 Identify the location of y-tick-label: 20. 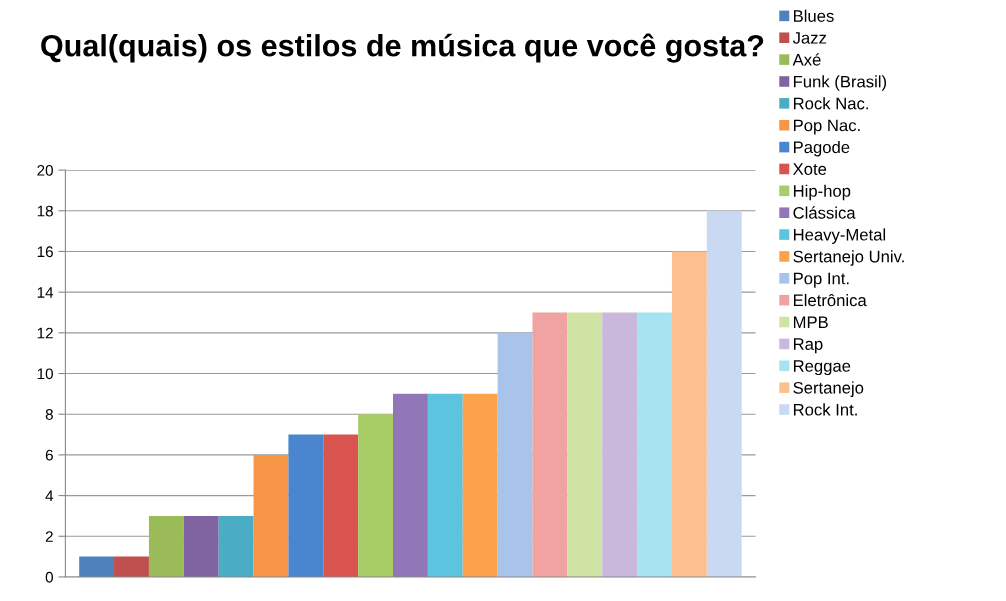
(45, 170).